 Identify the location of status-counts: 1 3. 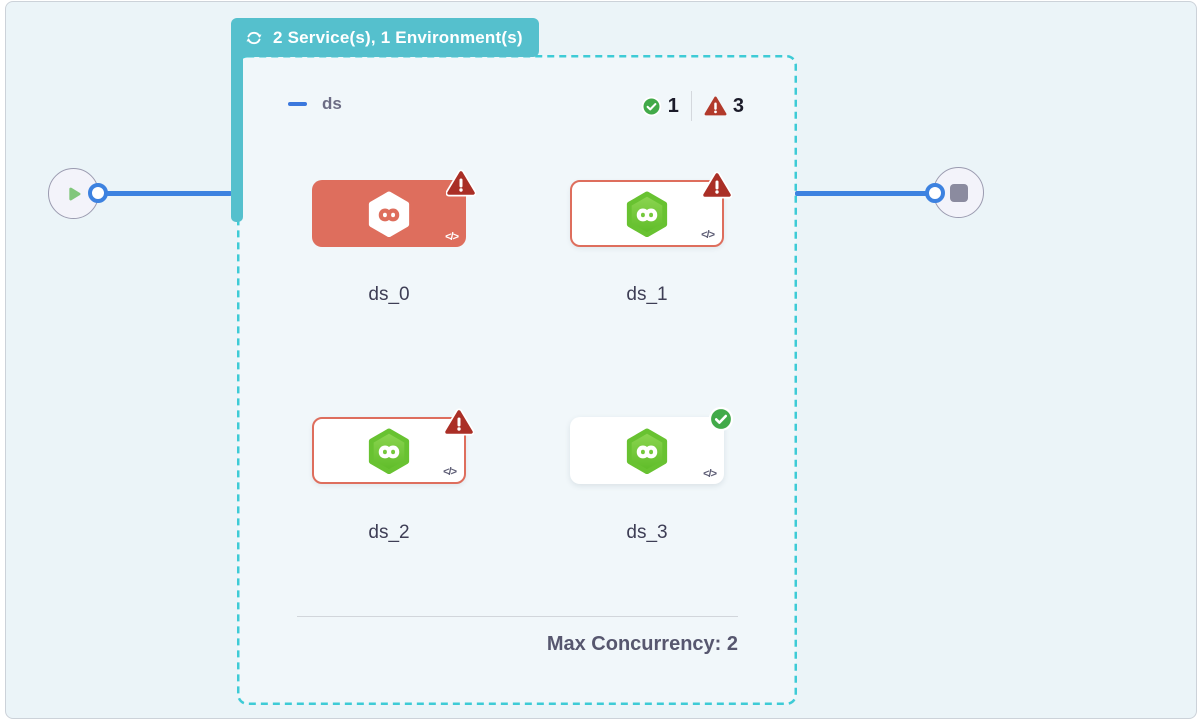
(692, 106).